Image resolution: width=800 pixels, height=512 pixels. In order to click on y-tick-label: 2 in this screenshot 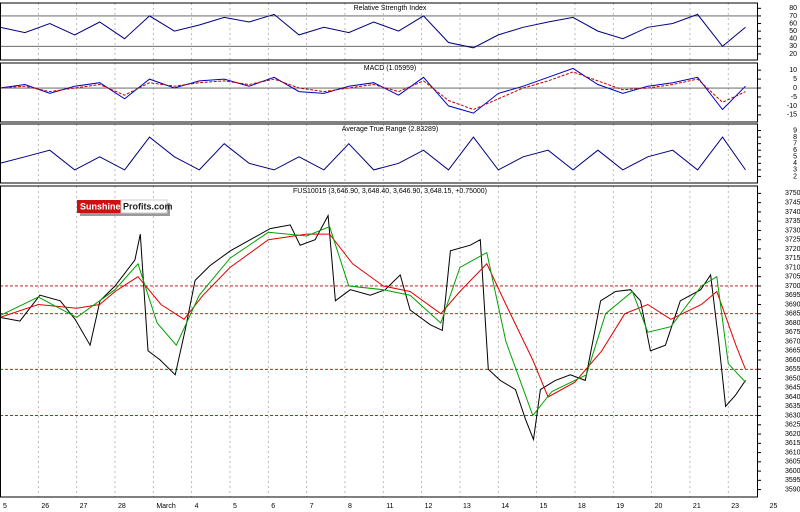, I will do `click(795, 176)`.